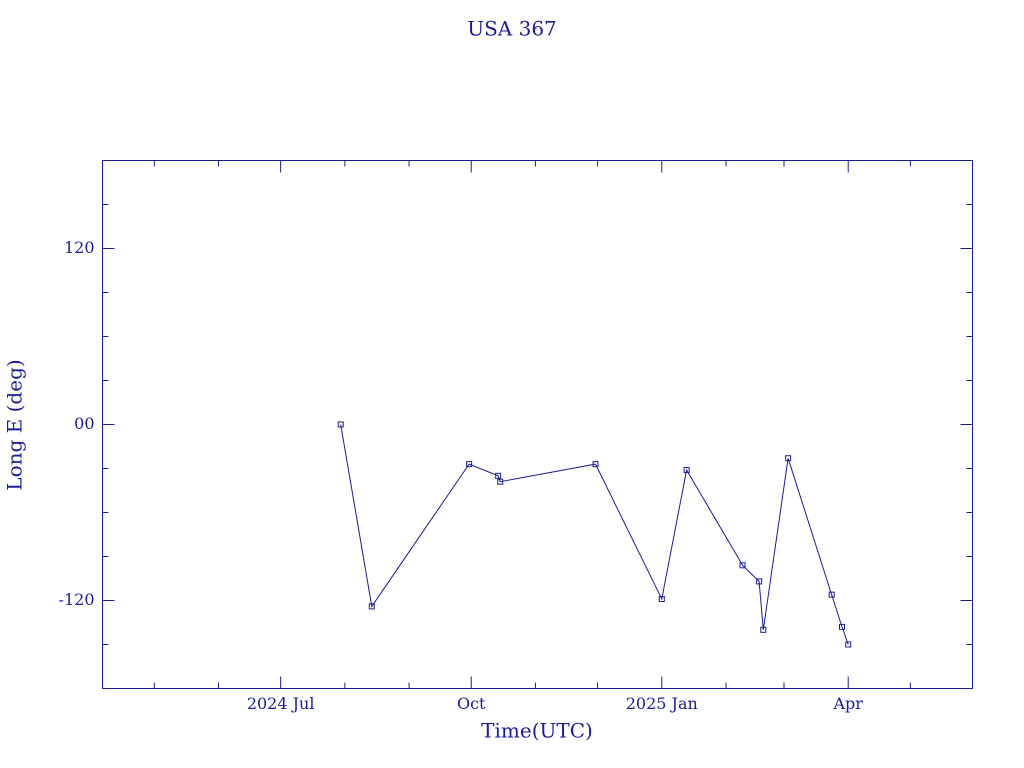  I want to click on y-tick-label: 00, so click(84, 423).